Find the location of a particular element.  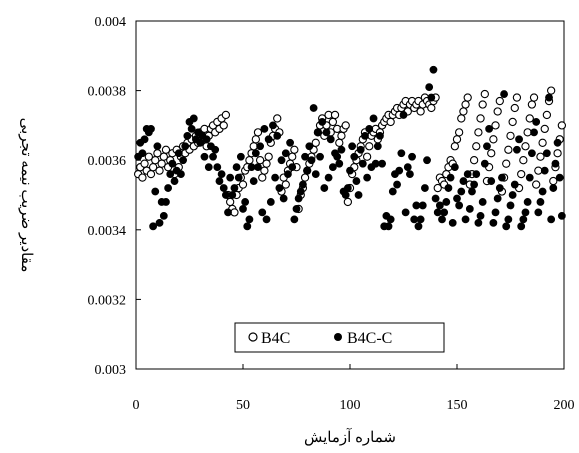

y-tick-label: 0.0032 is located at coordinates (107, 300).